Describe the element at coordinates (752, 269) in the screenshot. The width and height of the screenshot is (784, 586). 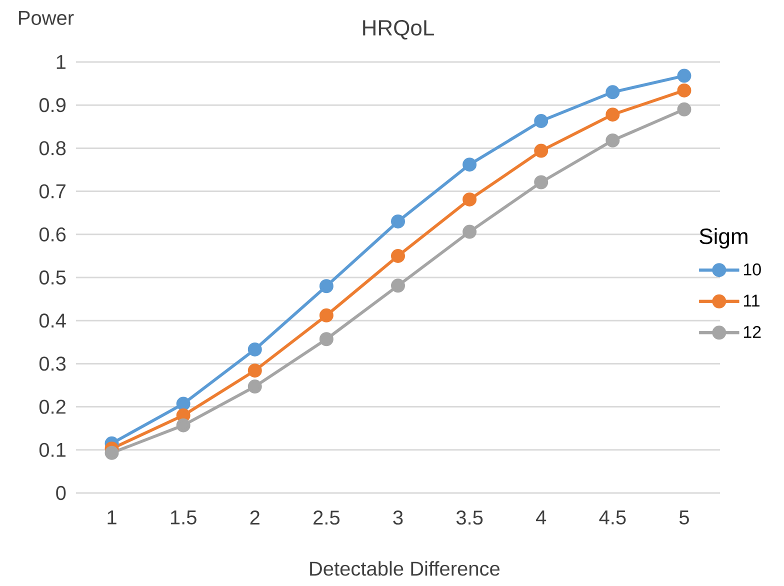
I see `legend-label: 10` at that location.